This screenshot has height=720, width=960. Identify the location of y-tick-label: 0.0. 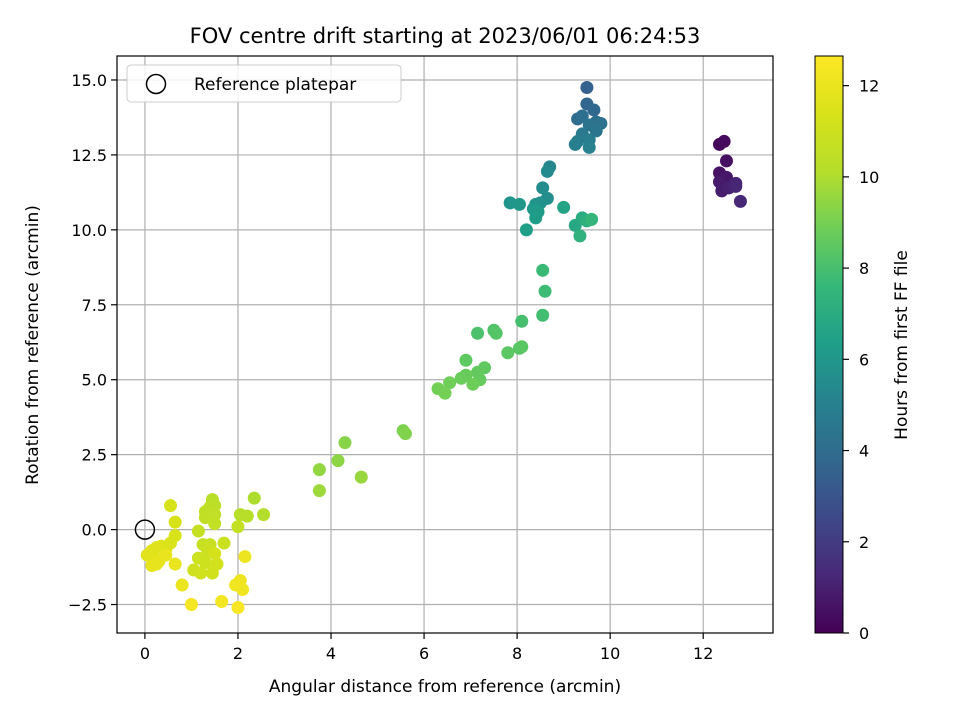
(94, 530).